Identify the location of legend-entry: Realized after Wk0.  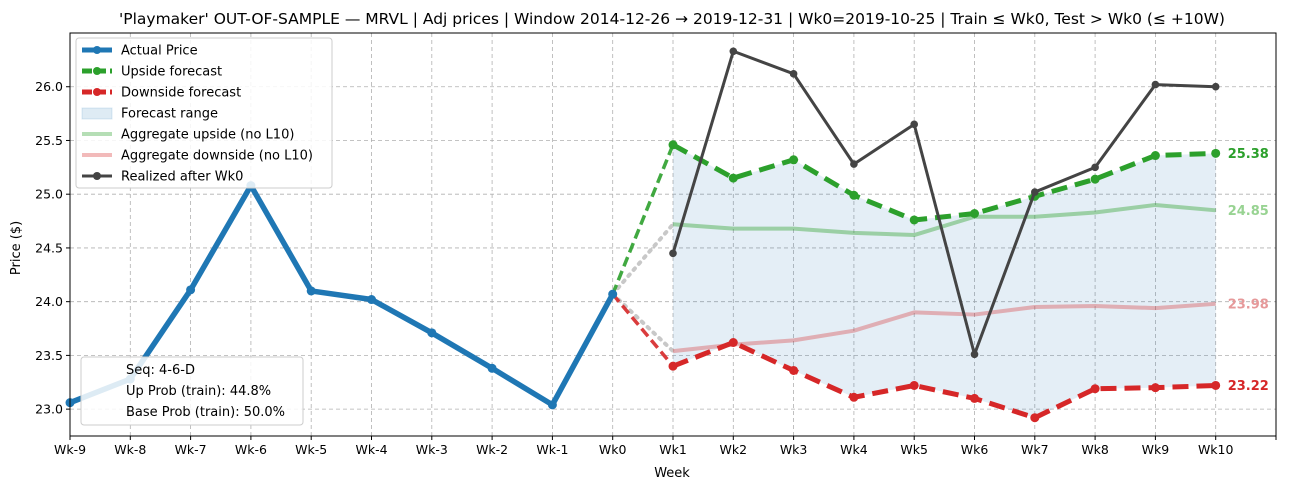
(162, 177).